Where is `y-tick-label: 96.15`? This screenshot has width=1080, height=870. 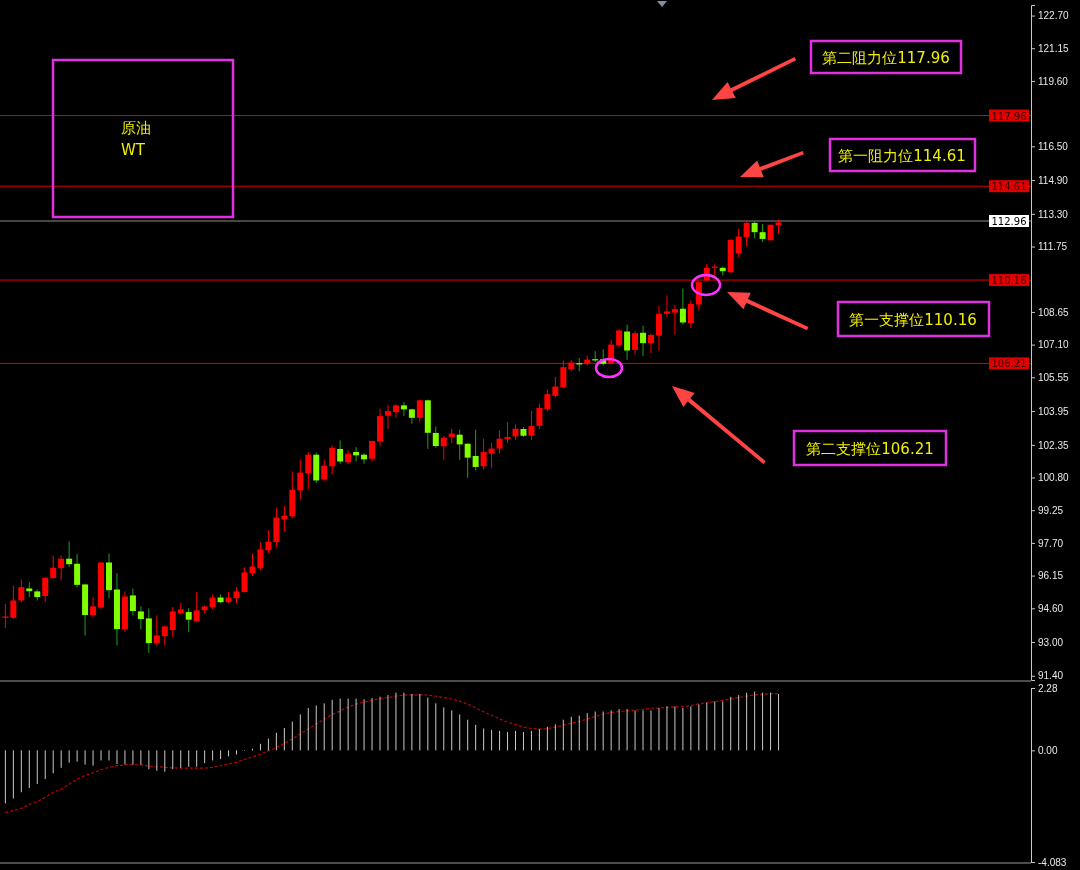 y-tick-label: 96.15 is located at coordinates (1051, 576).